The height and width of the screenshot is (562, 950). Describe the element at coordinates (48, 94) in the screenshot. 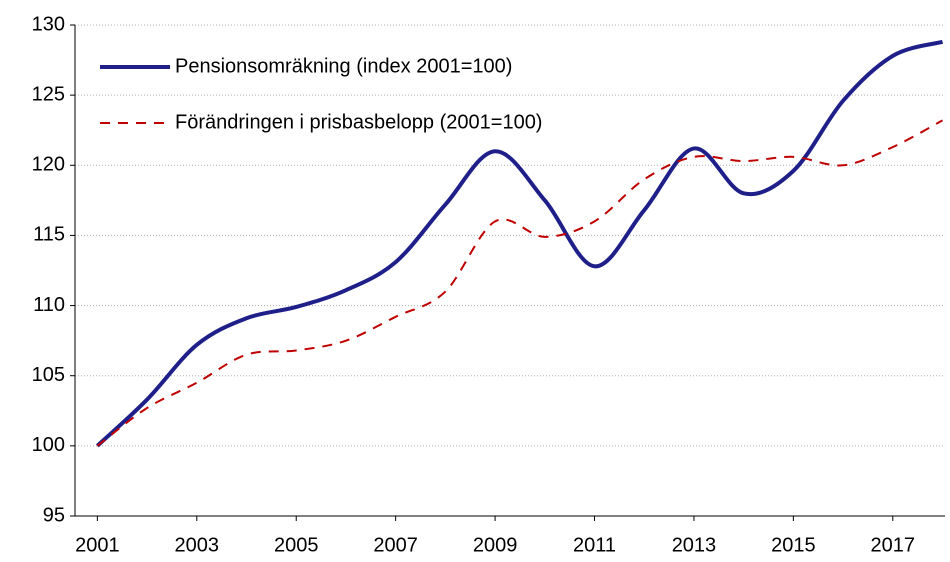

I see `y-tick-label: 125` at that location.